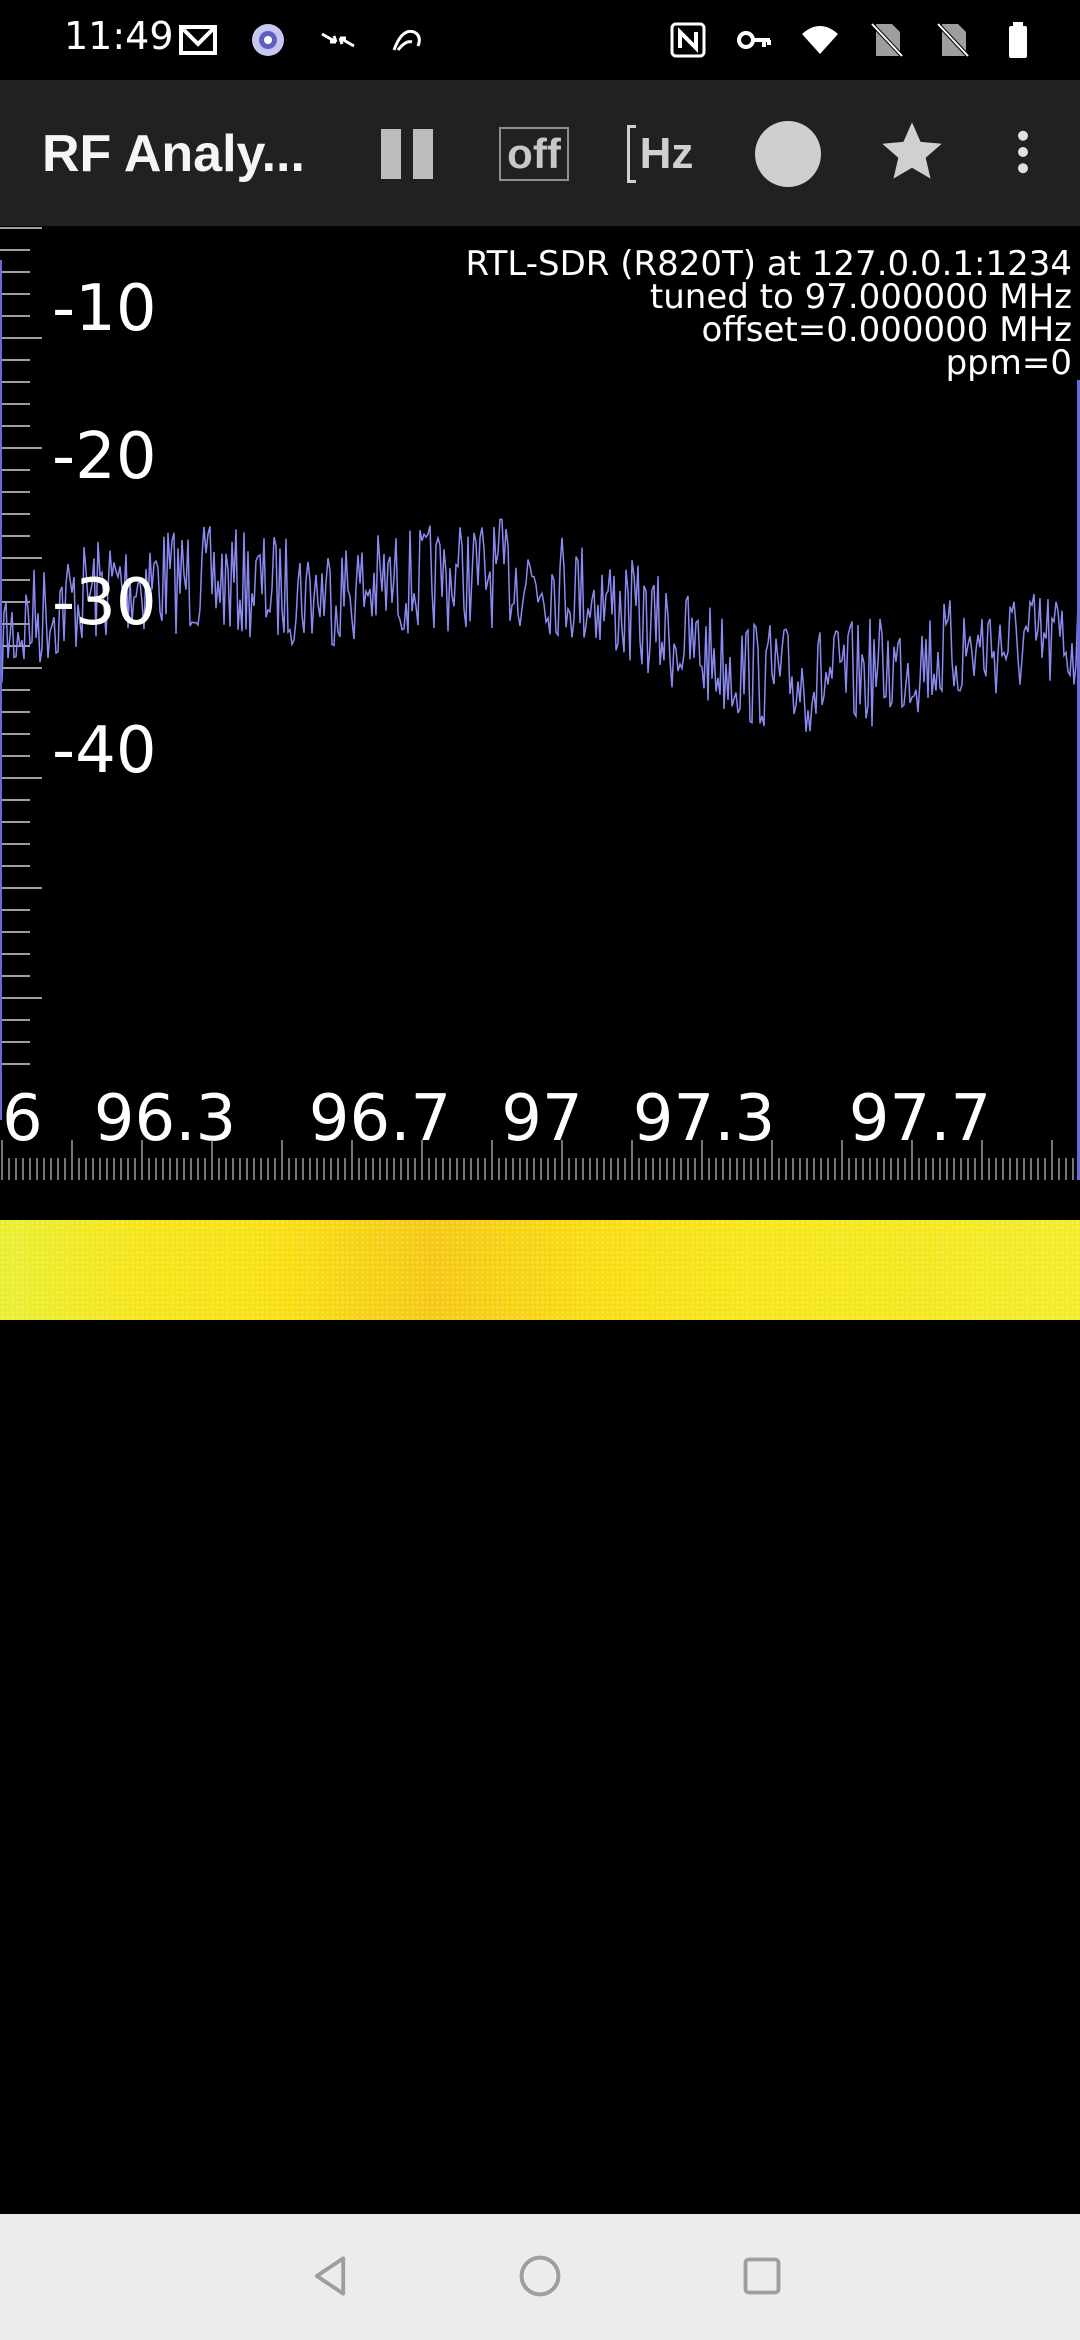 The height and width of the screenshot is (2340, 1080). I want to click on back-triangle-icon, so click(330, 2278).